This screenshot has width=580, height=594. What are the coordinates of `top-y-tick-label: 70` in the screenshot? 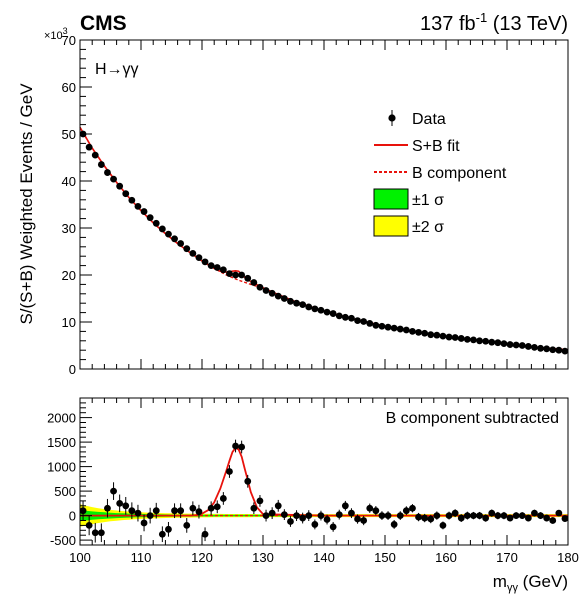 It's located at (69, 40).